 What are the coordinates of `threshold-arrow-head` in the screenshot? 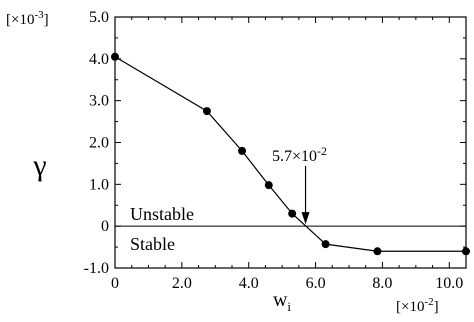 It's located at (305, 218).